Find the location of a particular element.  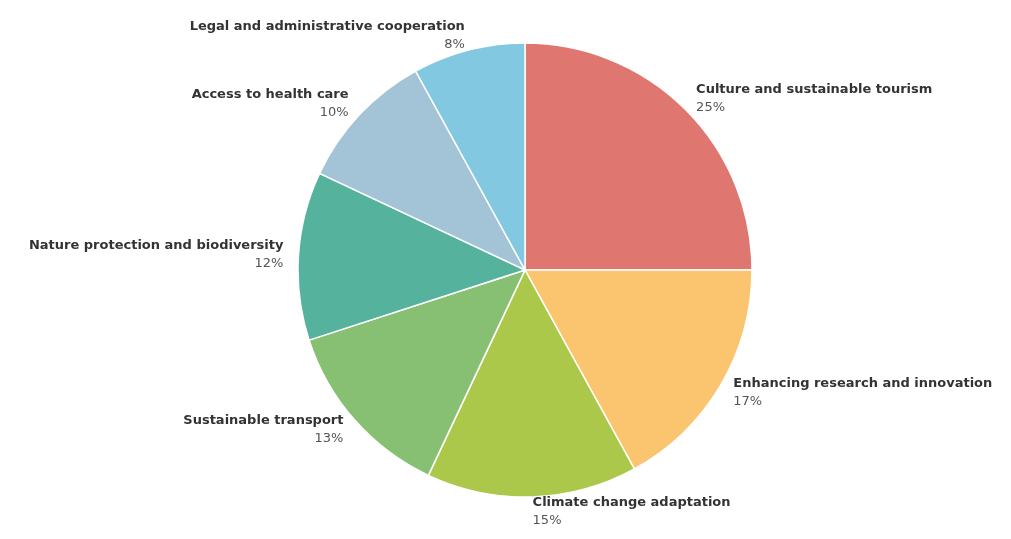

slice-label: Nature protection and biodiversity is located at coordinates (156, 244).